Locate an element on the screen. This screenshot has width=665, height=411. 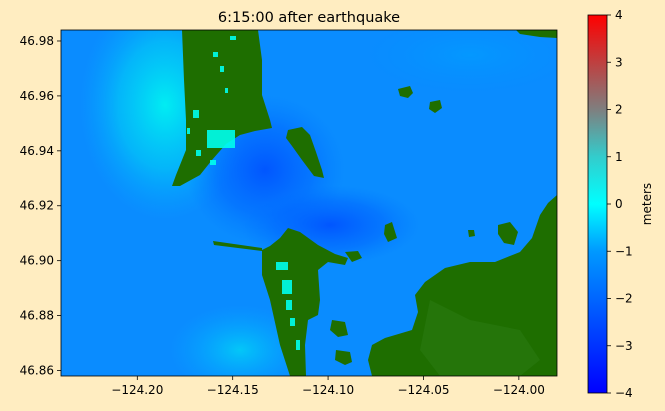
colorbar-label: meters is located at coordinates (647, 204).